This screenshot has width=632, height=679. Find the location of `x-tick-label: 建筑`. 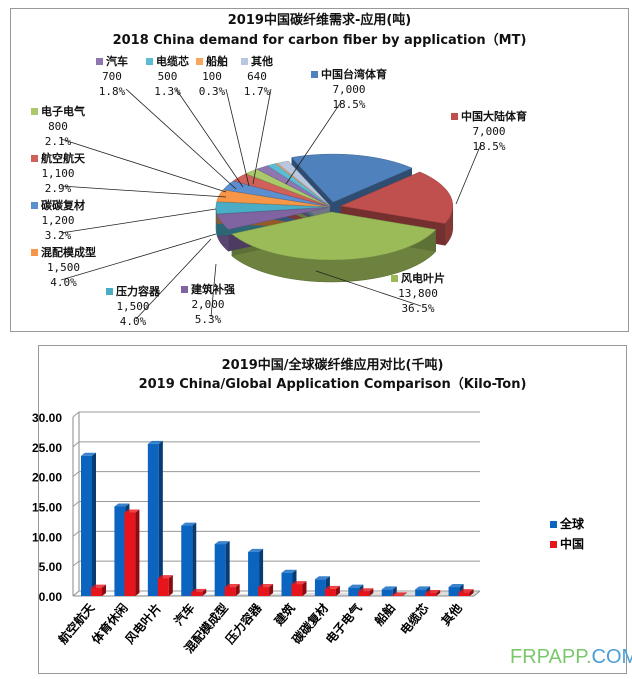

x-tick-label: 建筑 is located at coordinates (284, 614).